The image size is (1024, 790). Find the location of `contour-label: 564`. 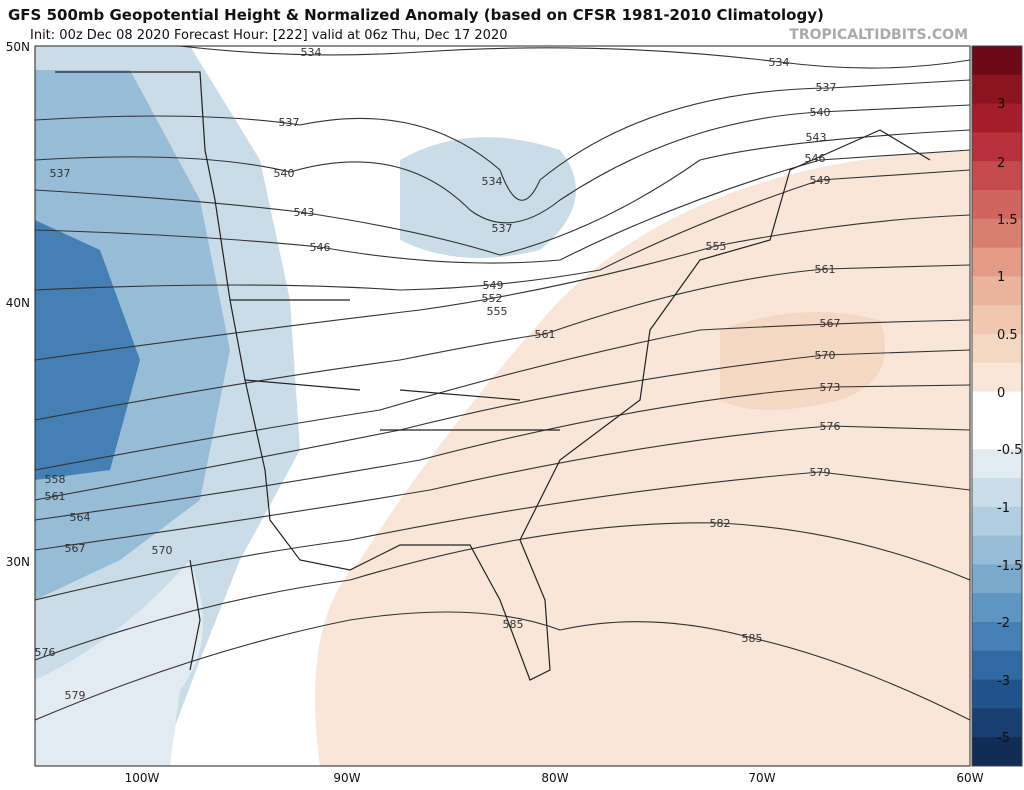

contour-label: 564 is located at coordinates (80, 517).